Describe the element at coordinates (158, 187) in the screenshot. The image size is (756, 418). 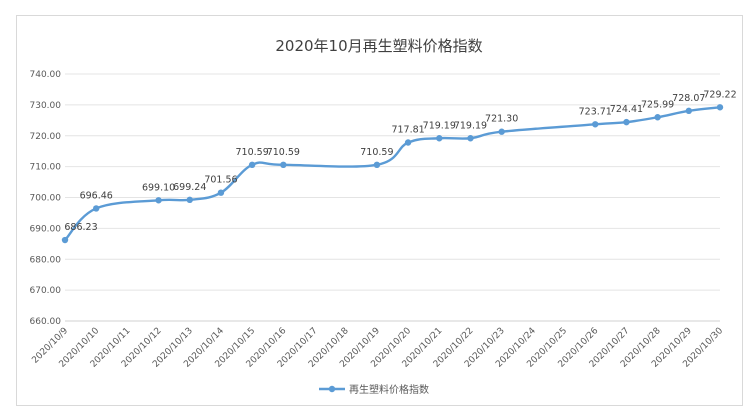
I see `data-label: 699.10` at that location.